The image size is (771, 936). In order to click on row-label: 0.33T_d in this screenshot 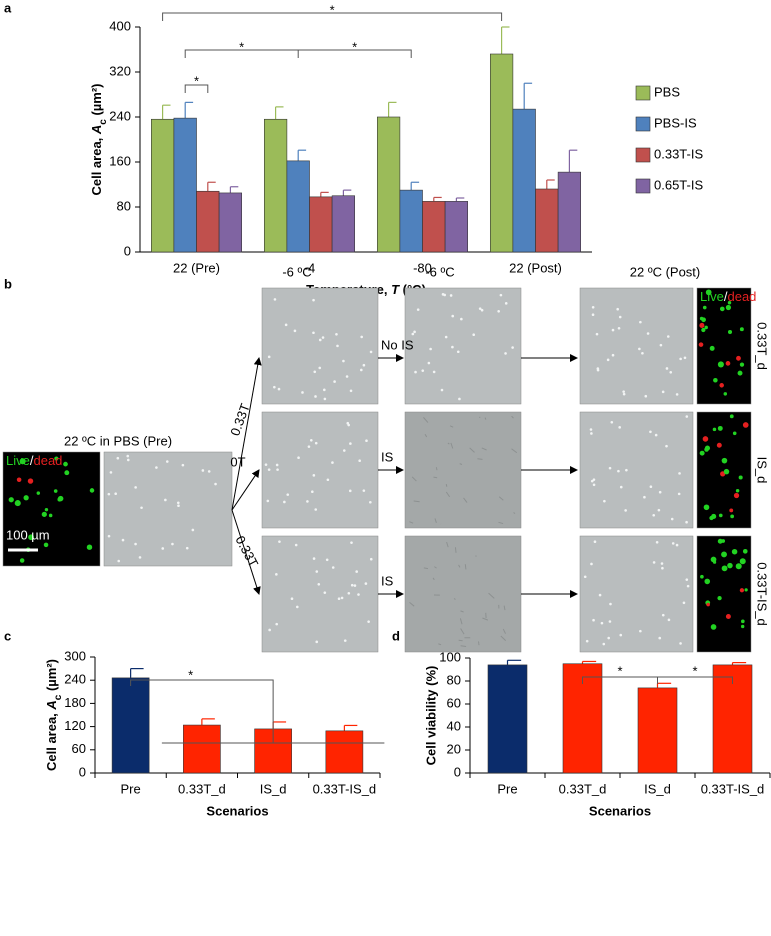, I will do `click(762, 346)`.